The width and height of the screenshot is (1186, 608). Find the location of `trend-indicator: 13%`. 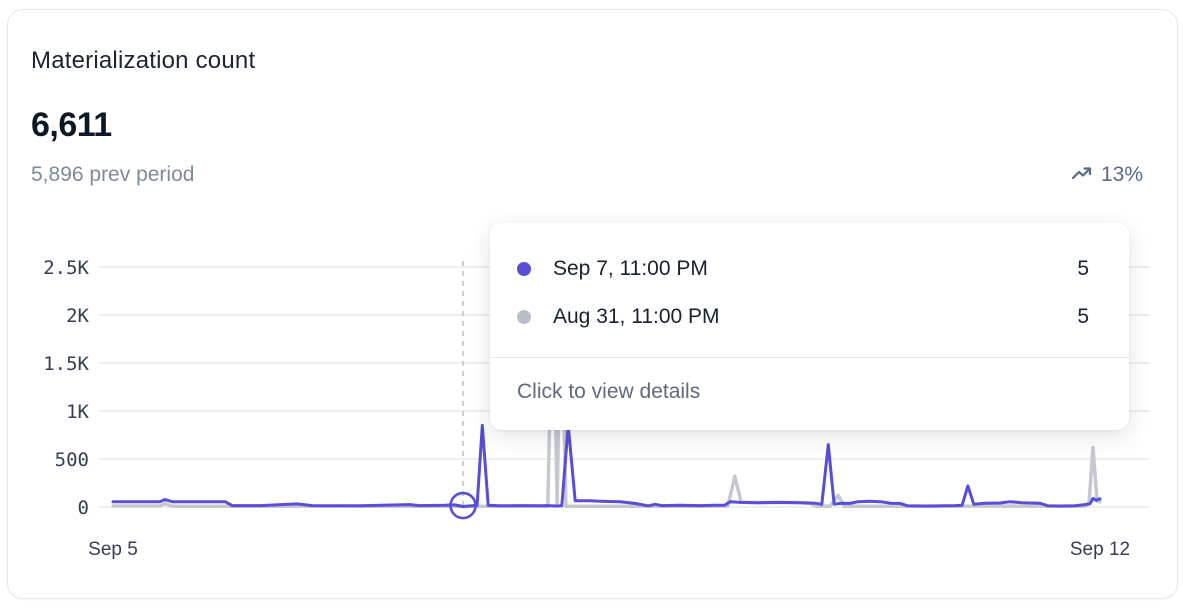

trend-indicator: 13% is located at coordinates (1106, 175).